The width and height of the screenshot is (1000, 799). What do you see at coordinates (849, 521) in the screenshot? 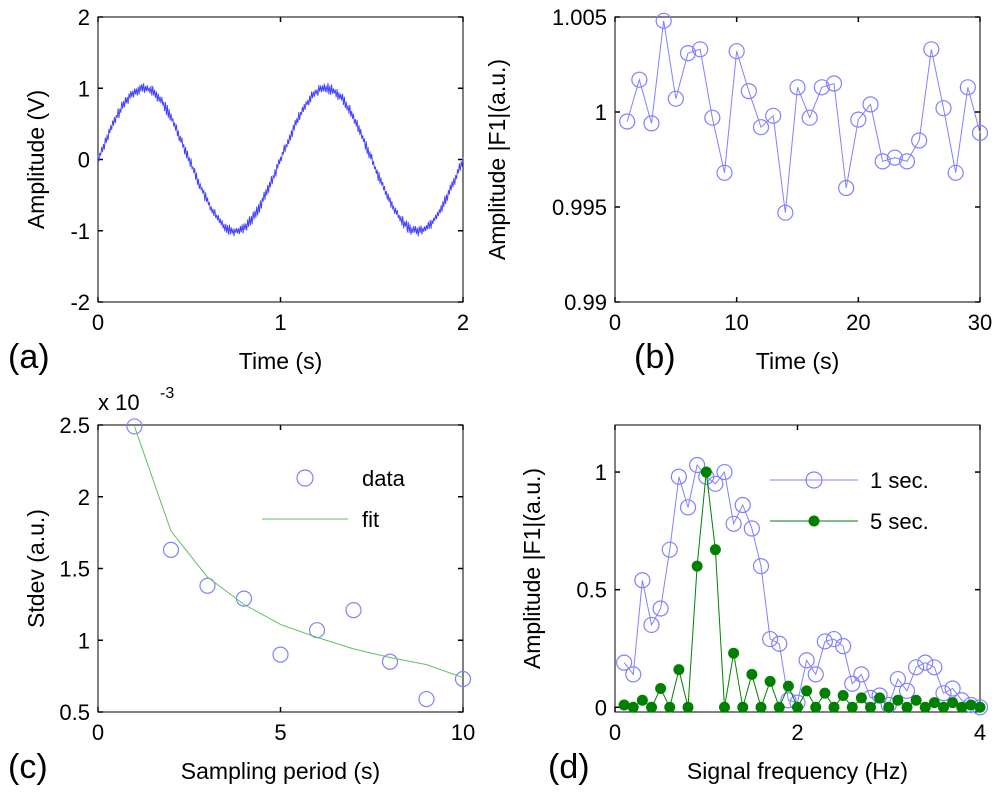
I see `legend-entry: 5 sec.` at bounding box center [849, 521].